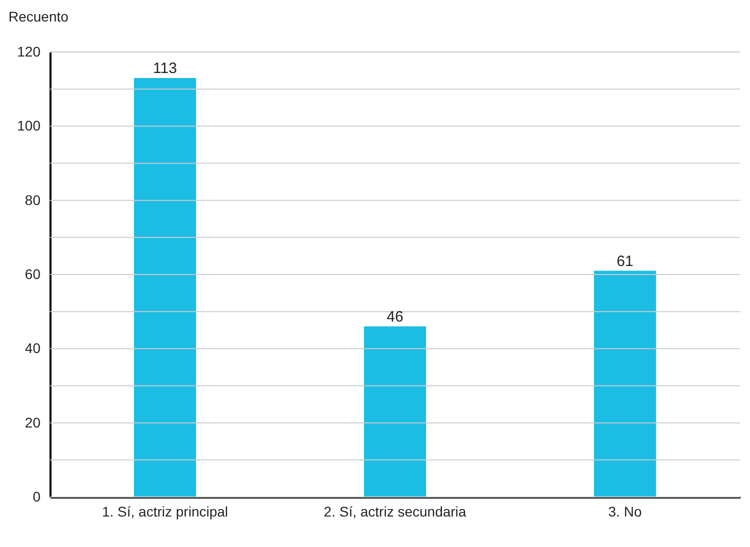 Image resolution: width=750 pixels, height=547 pixels. Describe the element at coordinates (38, 16) in the screenshot. I see `y-axis-title: Recuento` at that location.